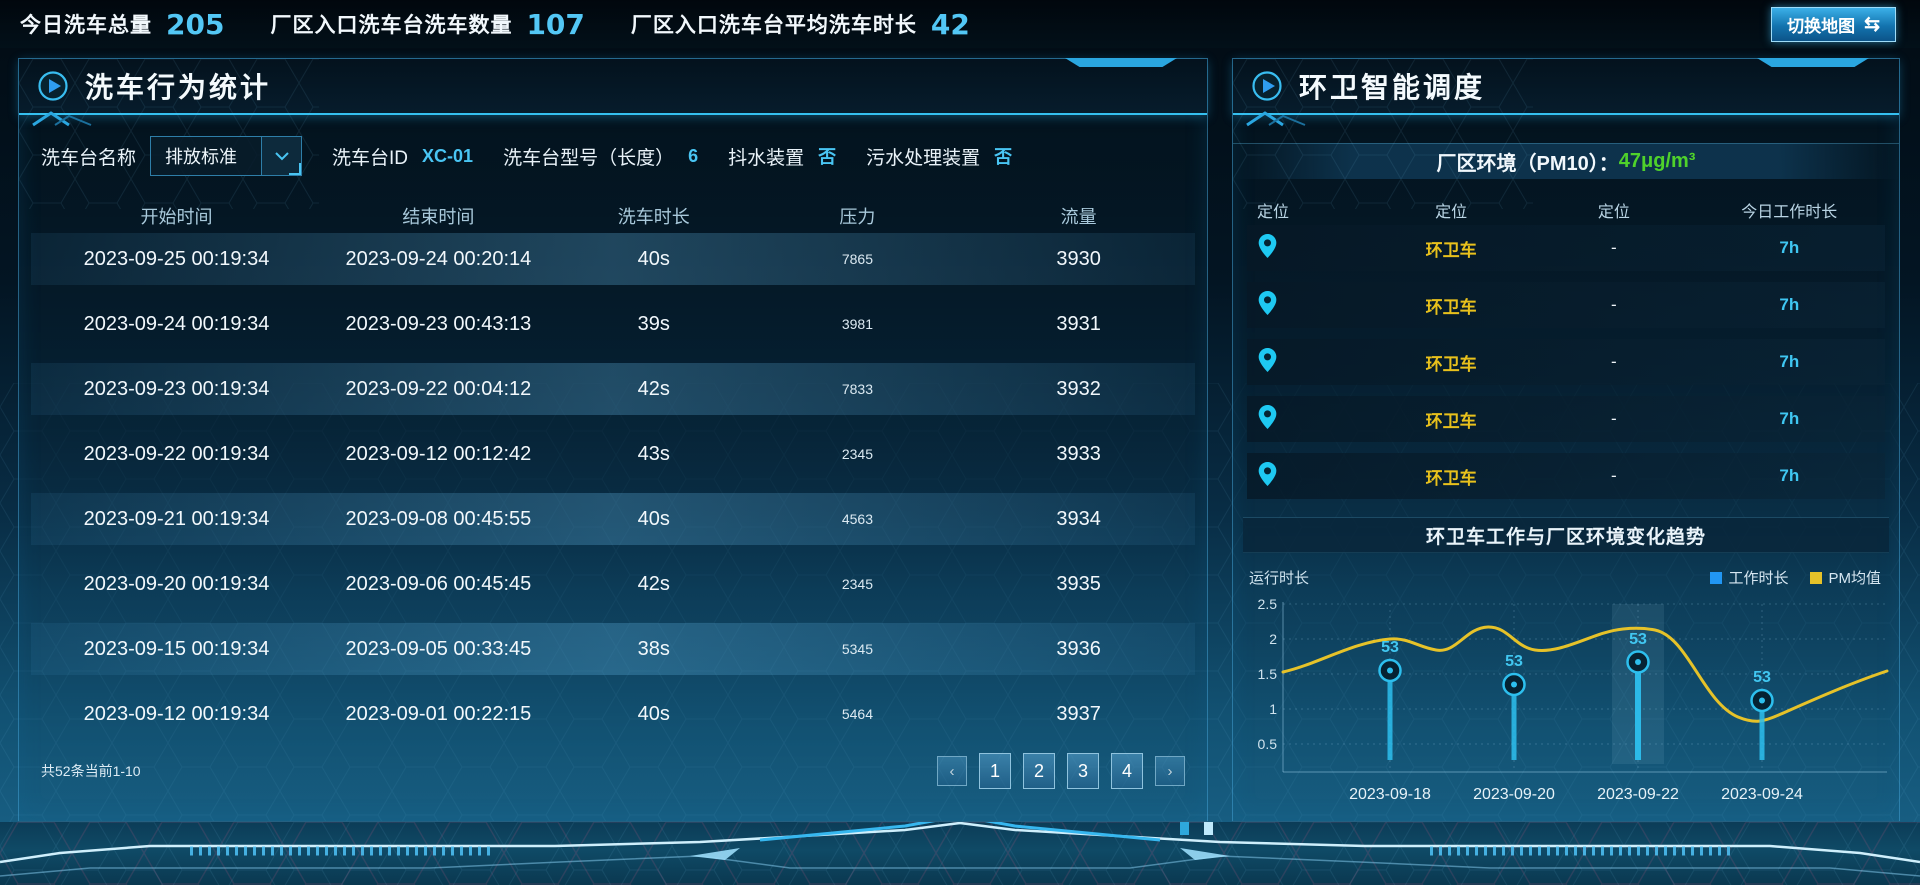  I want to click on legend-label: 工作时长, so click(1758, 578).